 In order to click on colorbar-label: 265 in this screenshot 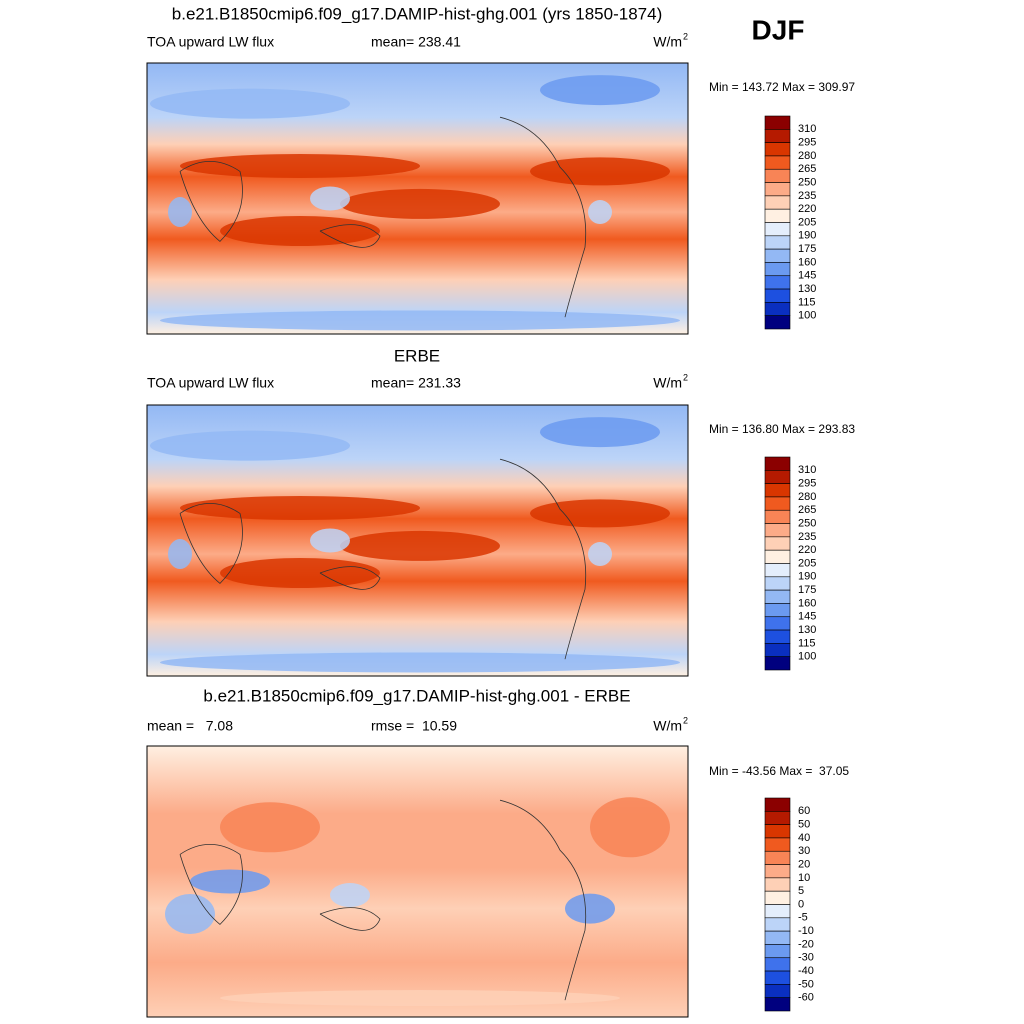, I will do `click(807, 510)`.